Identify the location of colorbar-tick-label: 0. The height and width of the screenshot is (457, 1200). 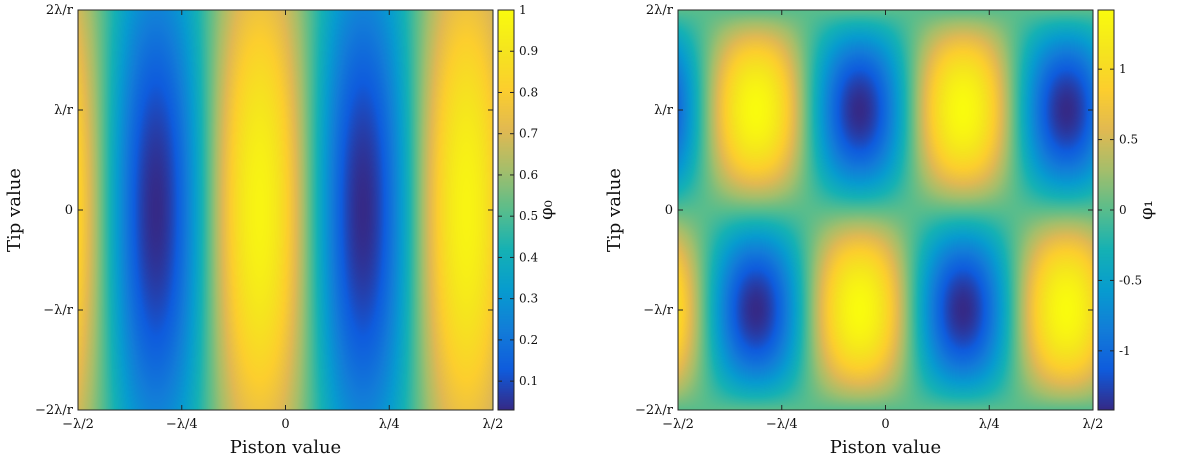
(1123, 210).